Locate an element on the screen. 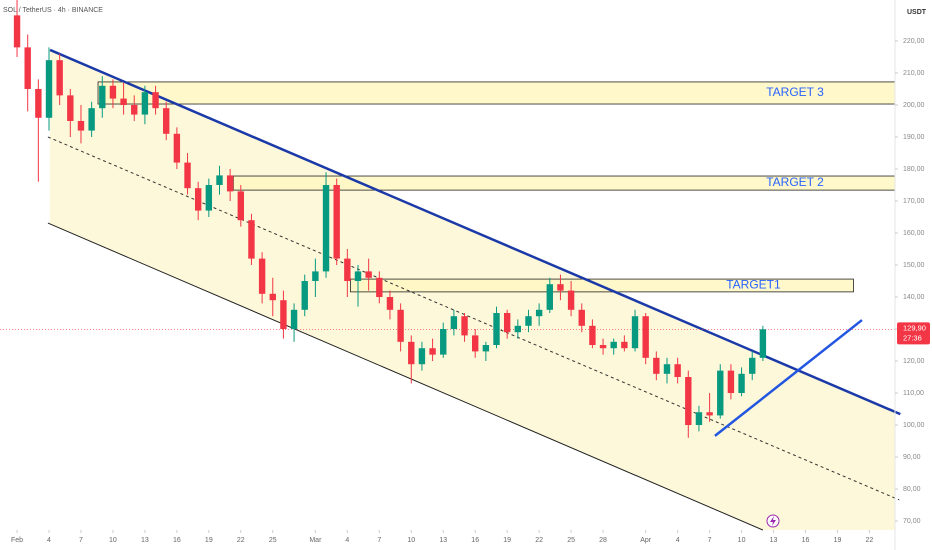  y-tick-label: 90,00 is located at coordinates (912, 457).